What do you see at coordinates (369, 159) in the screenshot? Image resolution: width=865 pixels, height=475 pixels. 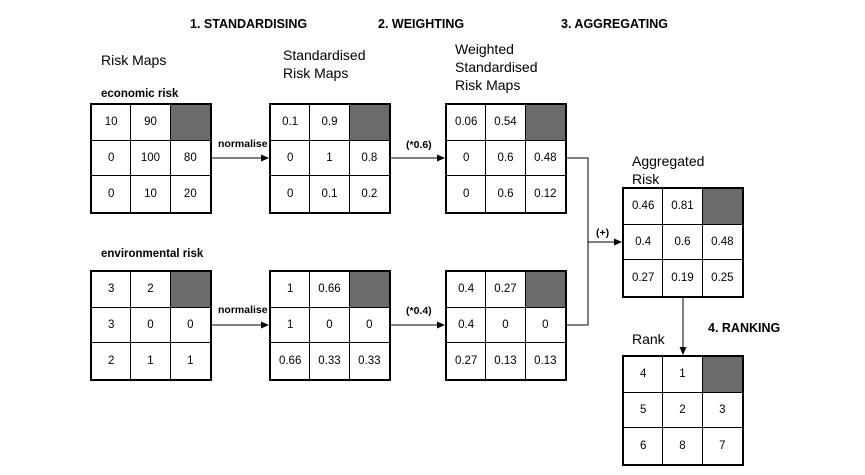 I see `grid-cell: 0.8` at bounding box center [369, 159].